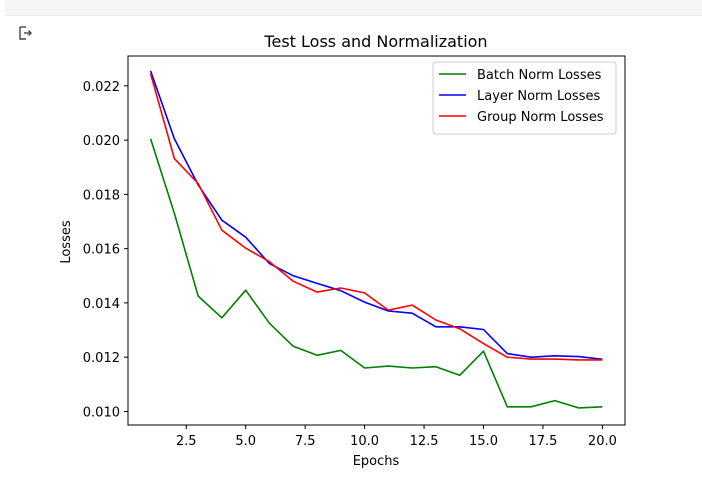 The height and width of the screenshot is (487, 702). What do you see at coordinates (539, 75) in the screenshot?
I see `legend-entry: Batch Norm Losses` at bounding box center [539, 75].